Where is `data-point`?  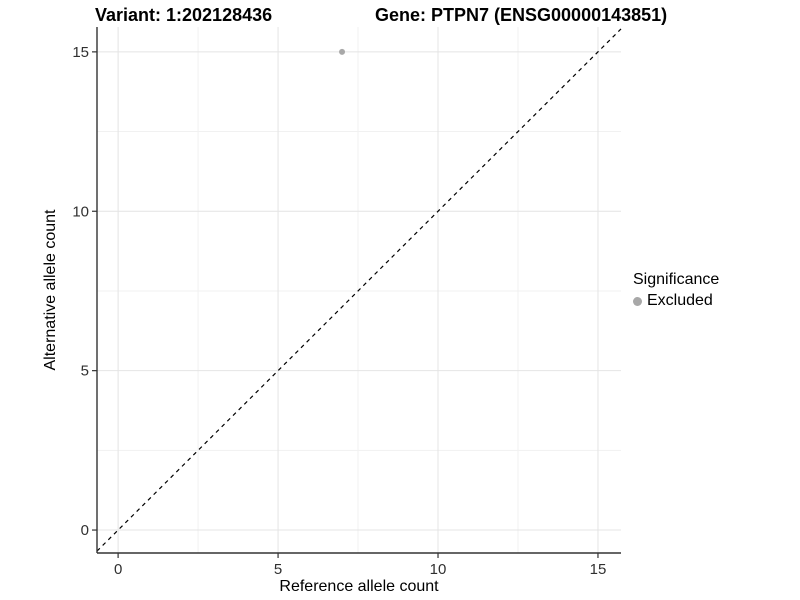 data-point is located at coordinates (342, 51).